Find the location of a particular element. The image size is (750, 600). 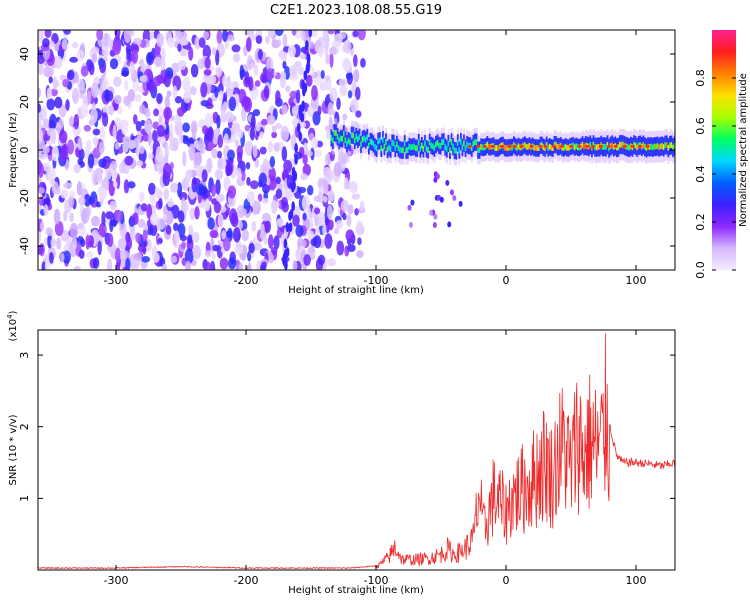

colorbar-tick-label: 0.6 is located at coordinates (700, 126).